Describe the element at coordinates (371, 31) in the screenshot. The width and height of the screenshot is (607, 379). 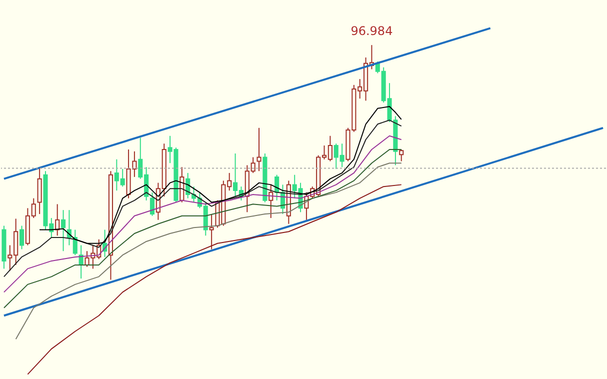
I see `text: 96.984` at that location.